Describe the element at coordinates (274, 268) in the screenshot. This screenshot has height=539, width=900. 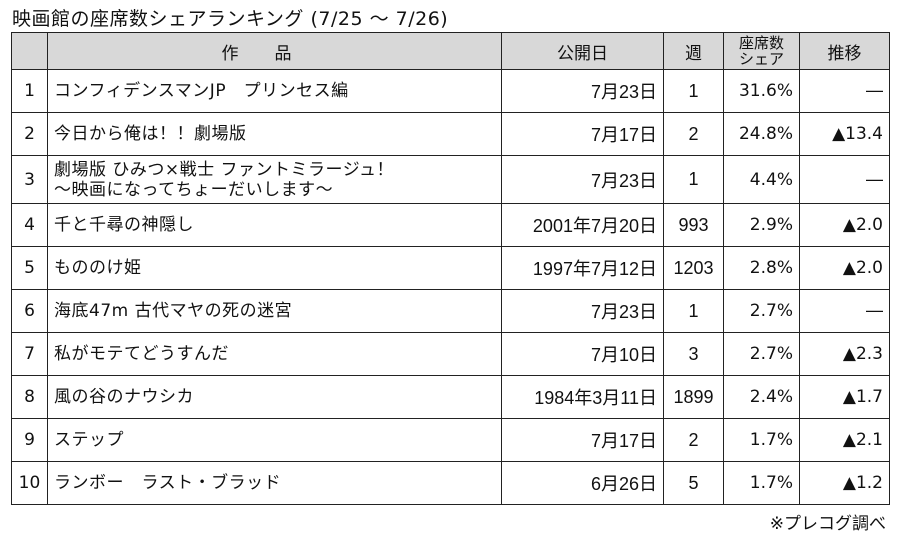
I see `movie-title-cell: もののけ姫` at that location.